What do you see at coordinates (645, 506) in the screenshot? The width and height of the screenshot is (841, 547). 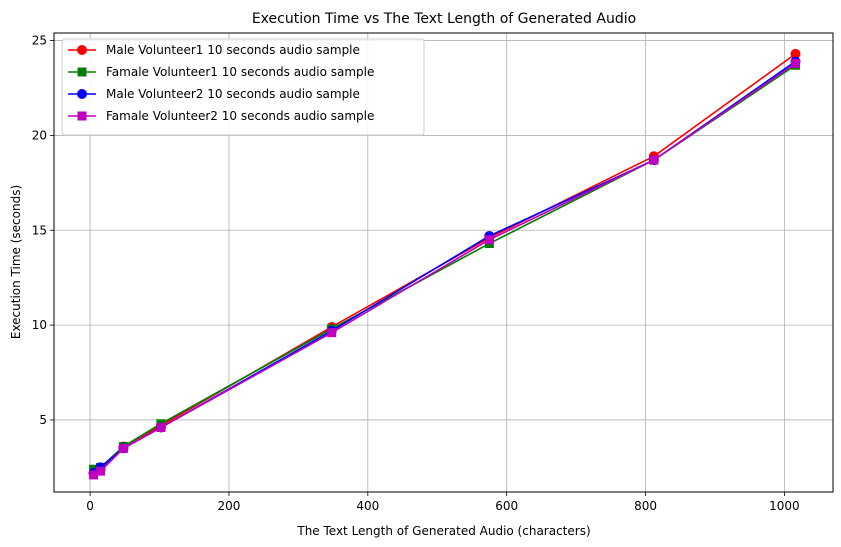 I see `x-tick-label: 800` at bounding box center [645, 506].